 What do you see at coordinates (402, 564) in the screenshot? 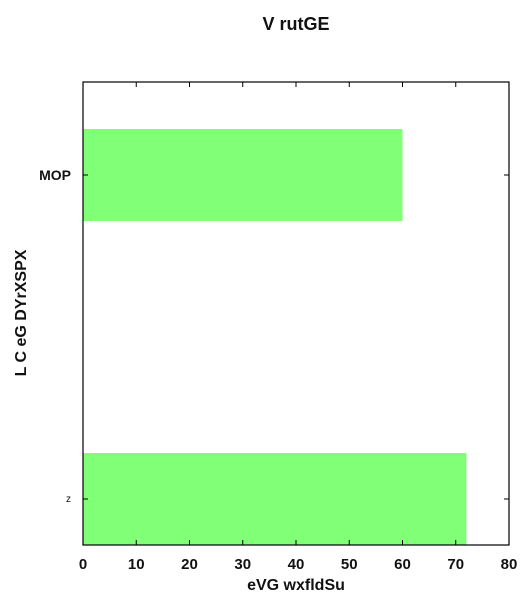
I see `x-tick-label: 60` at bounding box center [402, 564].